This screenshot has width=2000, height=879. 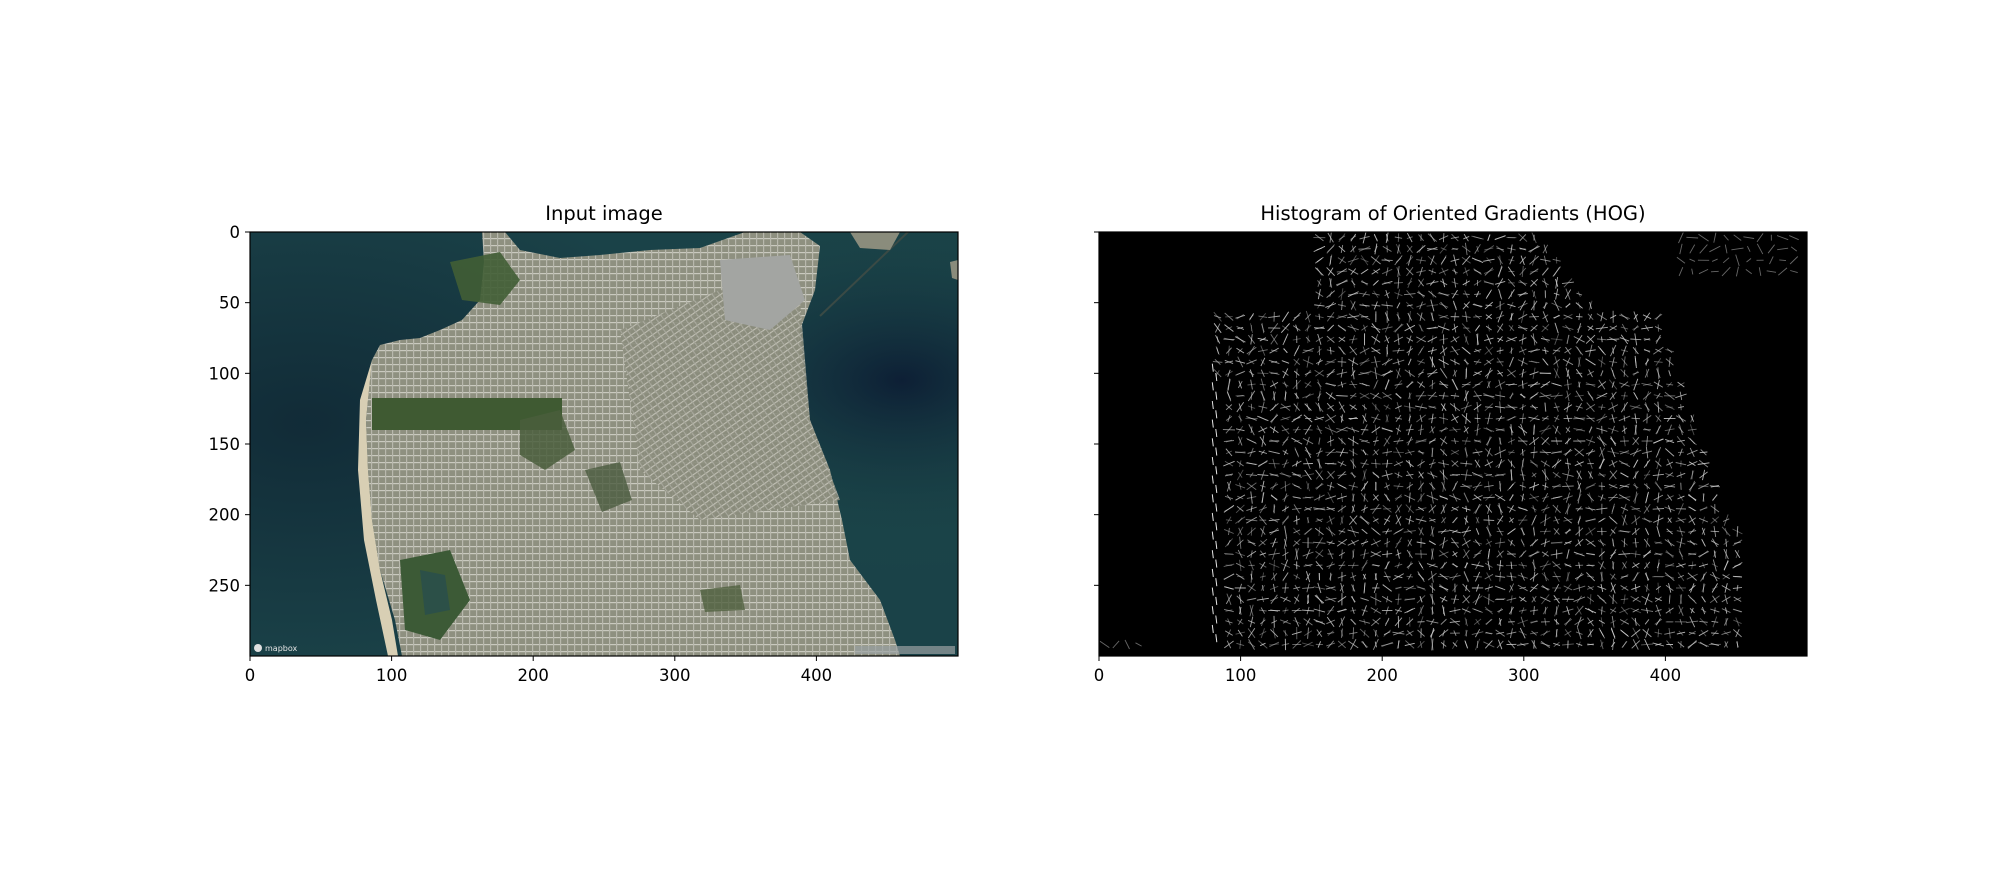 What do you see at coordinates (1099, 675) in the screenshot?
I see `hog-x-tick-label: 0` at bounding box center [1099, 675].